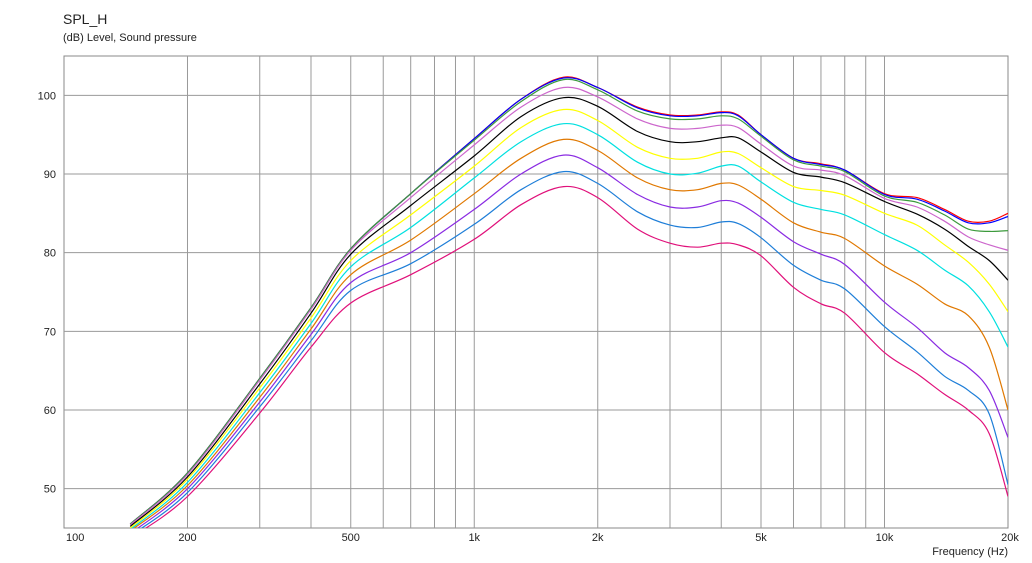 The width and height of the screenshot is (1032, 563). Describe the element at coordinates (474, 538) in the screenshot. I see `x-tick-label: 1k` at that location.